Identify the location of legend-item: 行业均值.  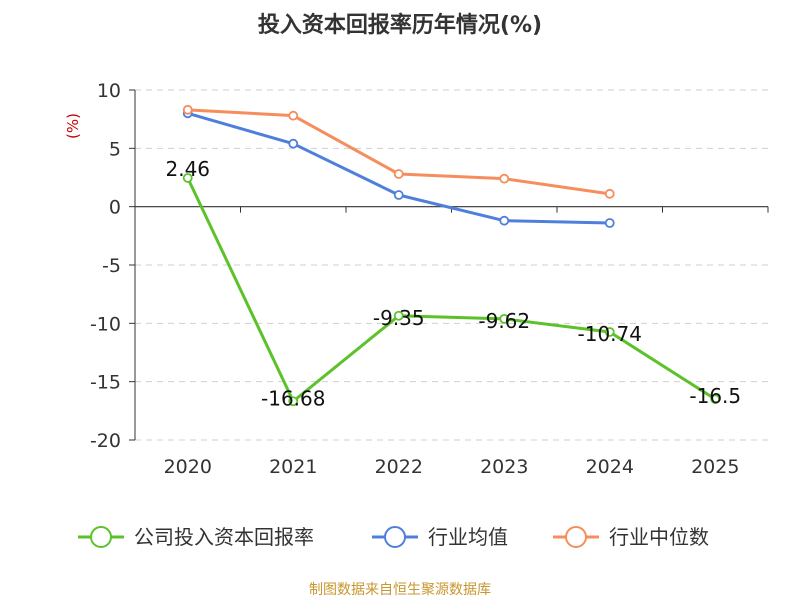
(440, 537).